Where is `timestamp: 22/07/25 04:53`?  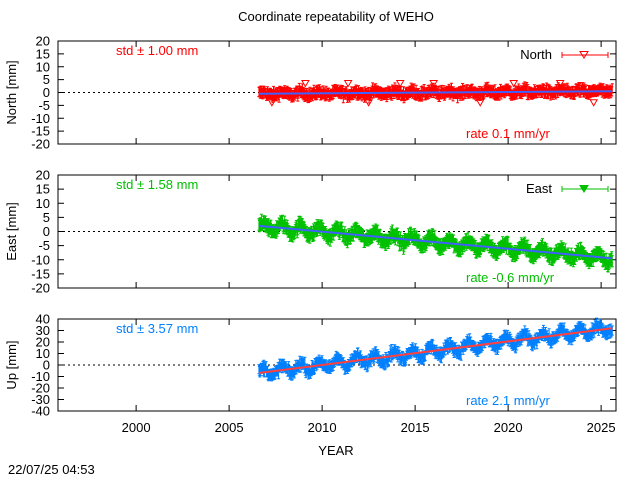 timestamp: 22/07/25 04:53 is located at coordinates (51, 469).